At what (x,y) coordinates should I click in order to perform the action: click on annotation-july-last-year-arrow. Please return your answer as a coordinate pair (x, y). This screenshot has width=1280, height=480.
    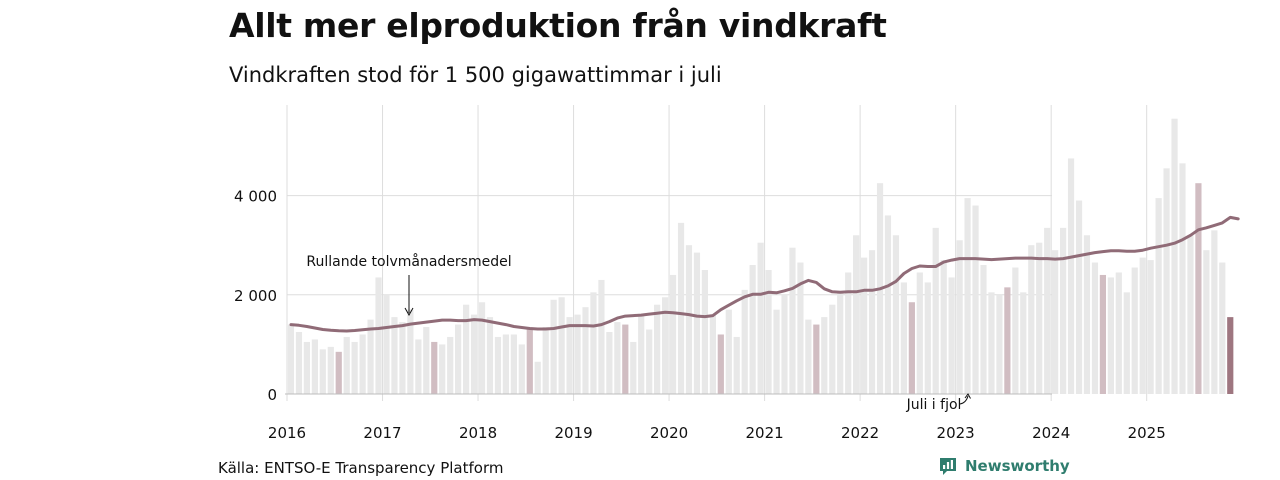
    Looking at the image, I should click on (964, 400).